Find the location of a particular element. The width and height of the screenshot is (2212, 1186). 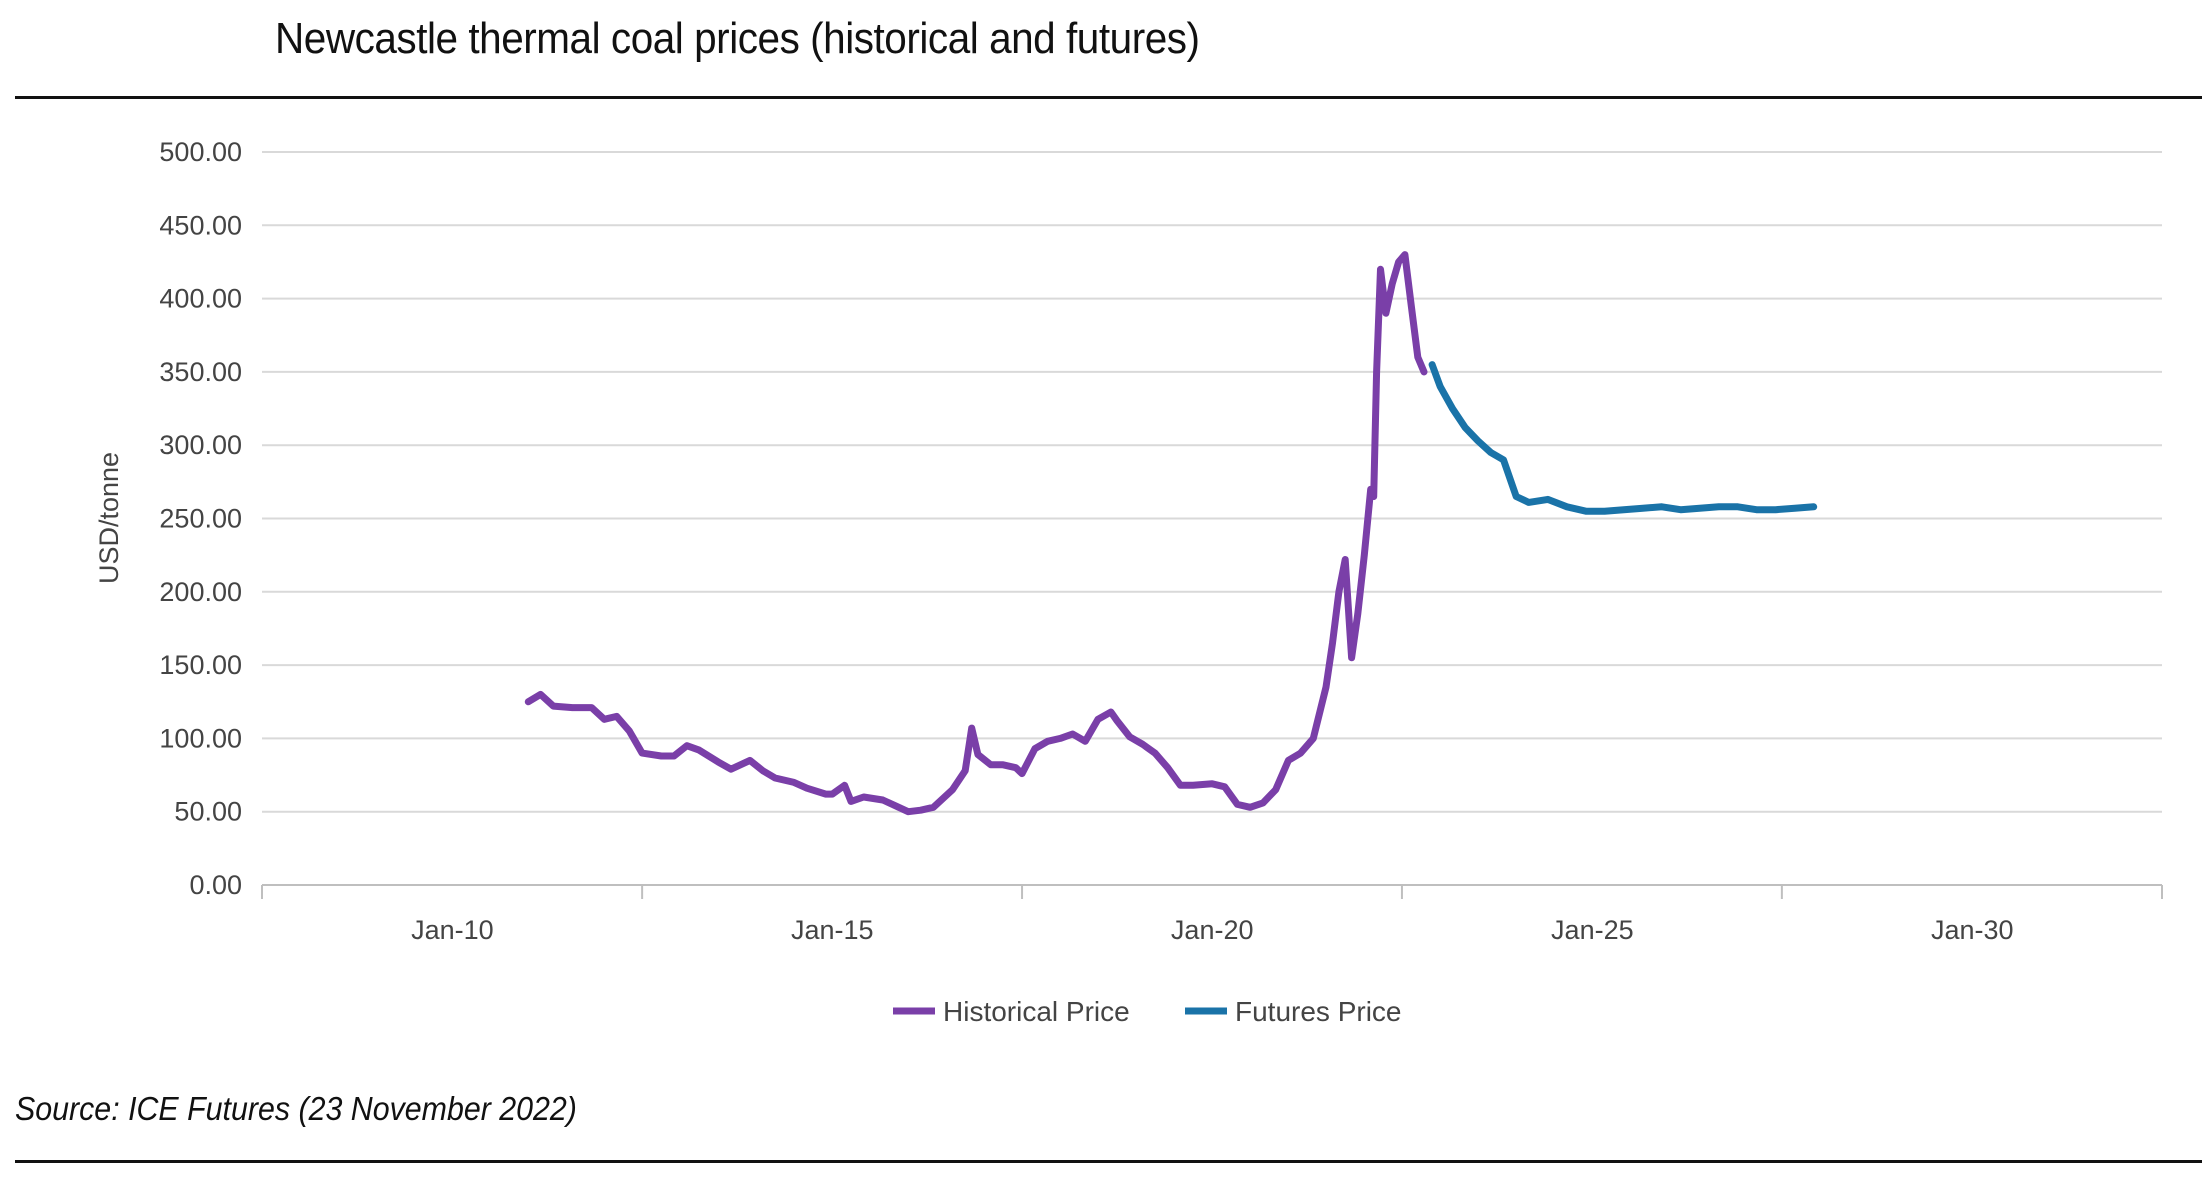

x-tick-label: Jan-30 is located at coordinates (1972, 930).